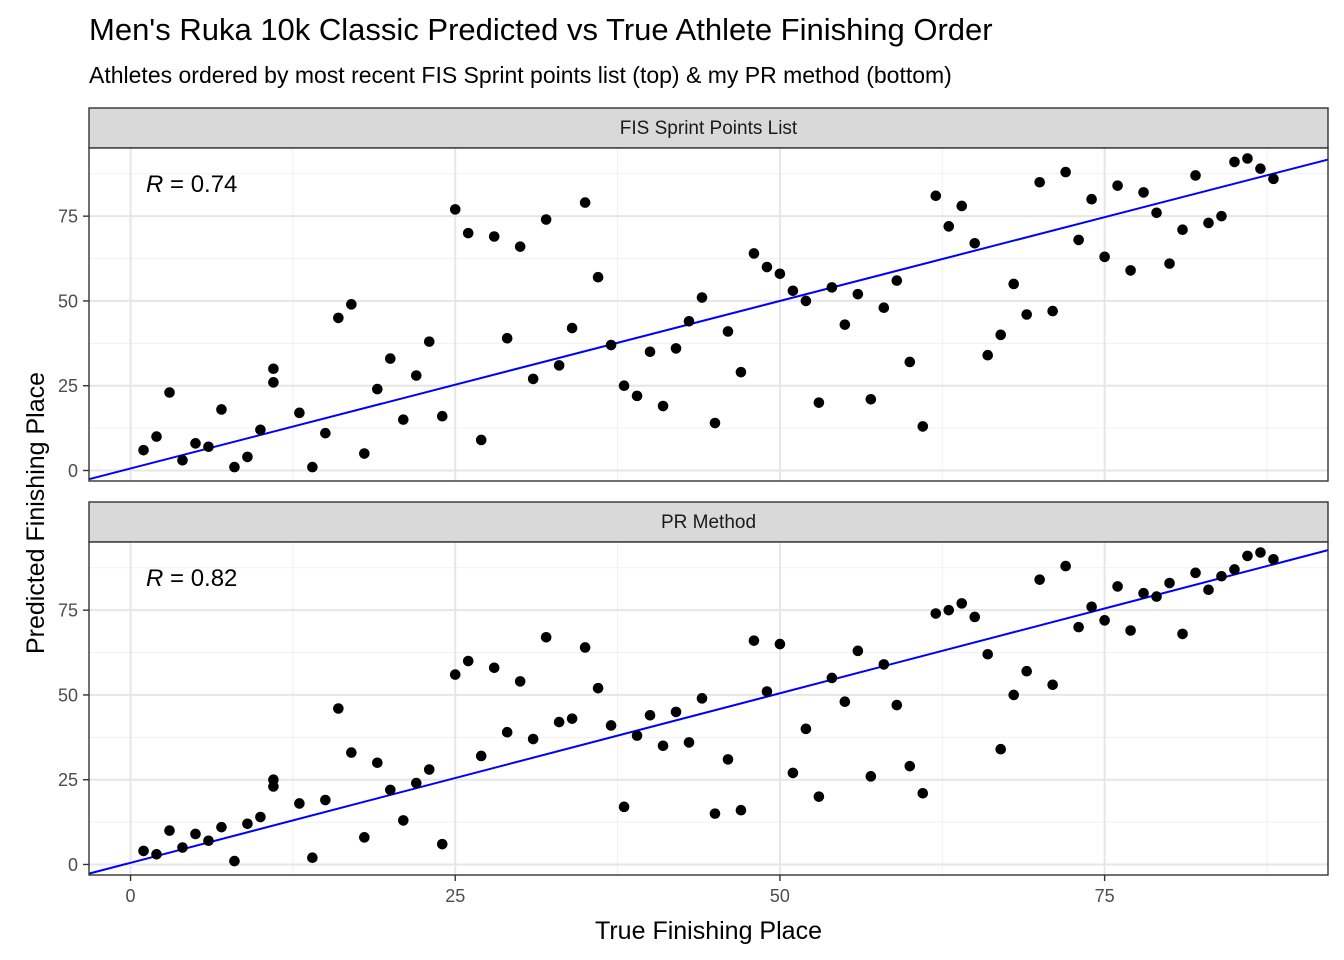  What do you see at coordinates (36, 513) in the screenshot?
I see `y-axis-title: Predicted Finishing Place` at bounding box center [36, 513].